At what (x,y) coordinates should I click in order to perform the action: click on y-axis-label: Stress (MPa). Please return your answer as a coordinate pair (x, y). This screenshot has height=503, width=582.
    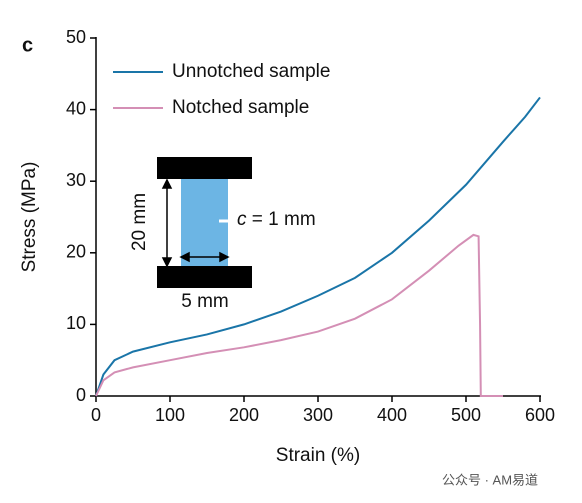
    Looking at the image, I should click on (29, 217).